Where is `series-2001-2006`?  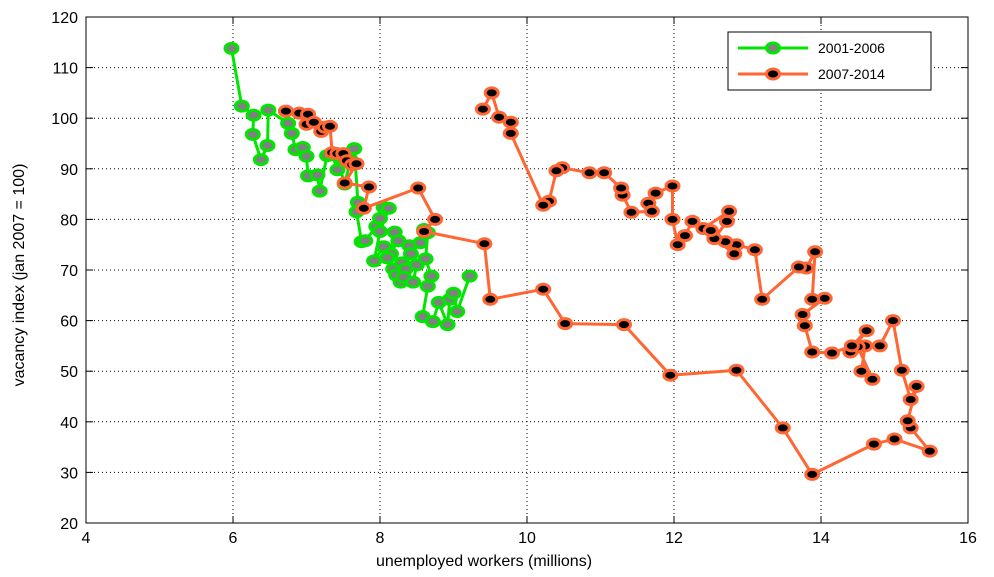
series-2001-2006 is located at coordinates (350, 186).